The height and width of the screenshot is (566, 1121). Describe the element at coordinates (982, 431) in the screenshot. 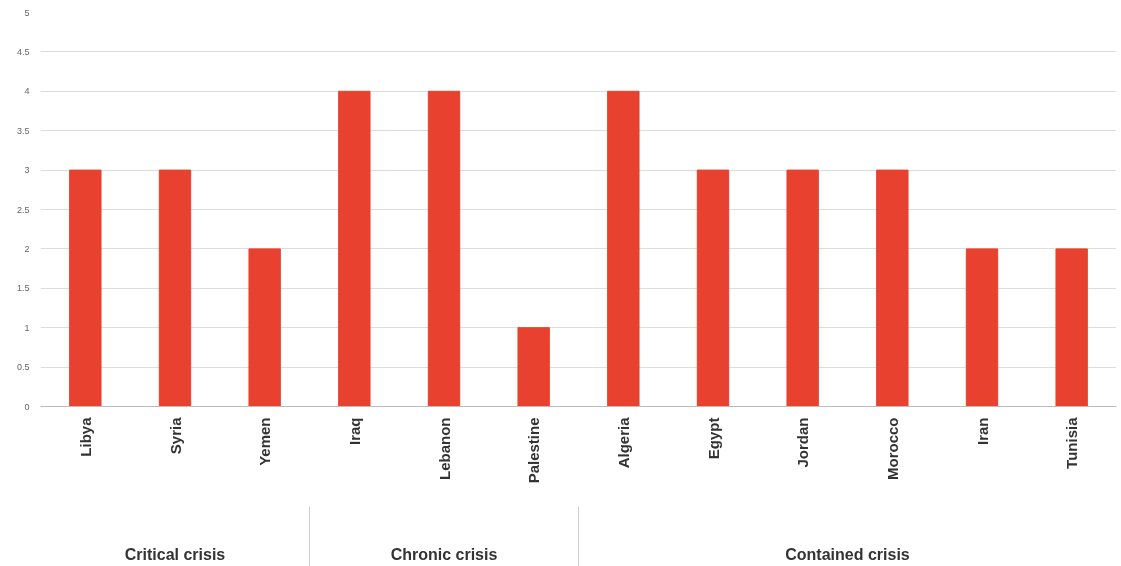

I see `x-tick-label: Iran` at that location.